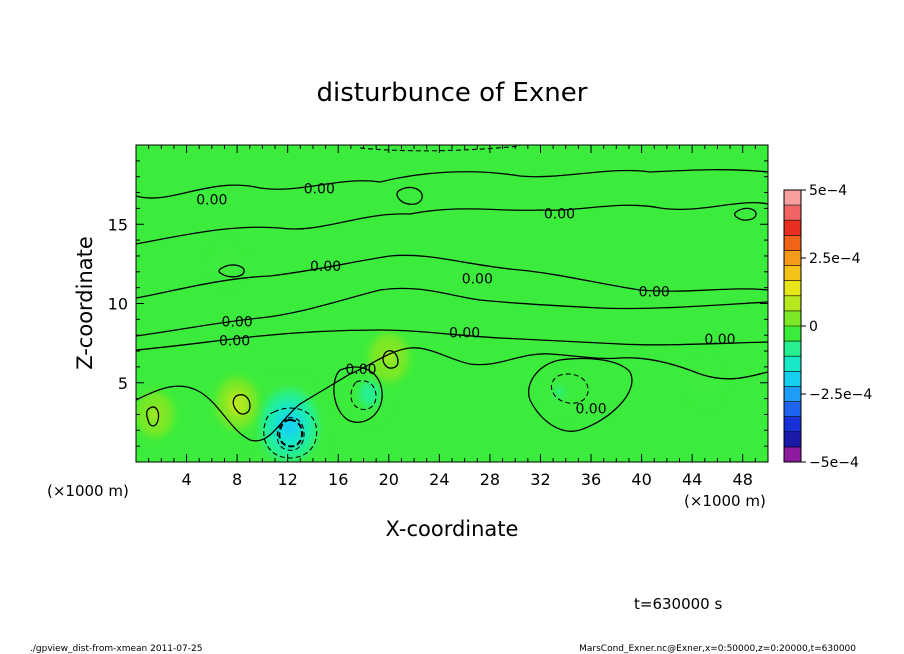 The width and height of the screenshot is (904, 654). Describe the element at coordinates (540, 479) in the screenshot. I see `x-tick-label: 32` at that location.